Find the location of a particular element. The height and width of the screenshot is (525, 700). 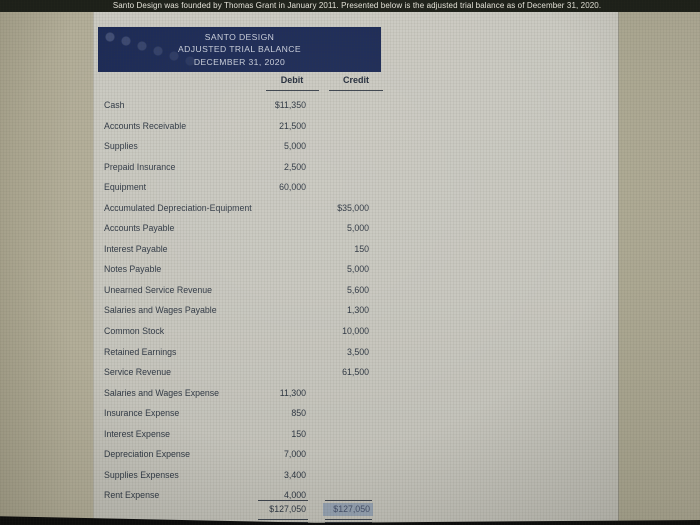

credit-amount: 10,000 is located at coordinates (355, 331).